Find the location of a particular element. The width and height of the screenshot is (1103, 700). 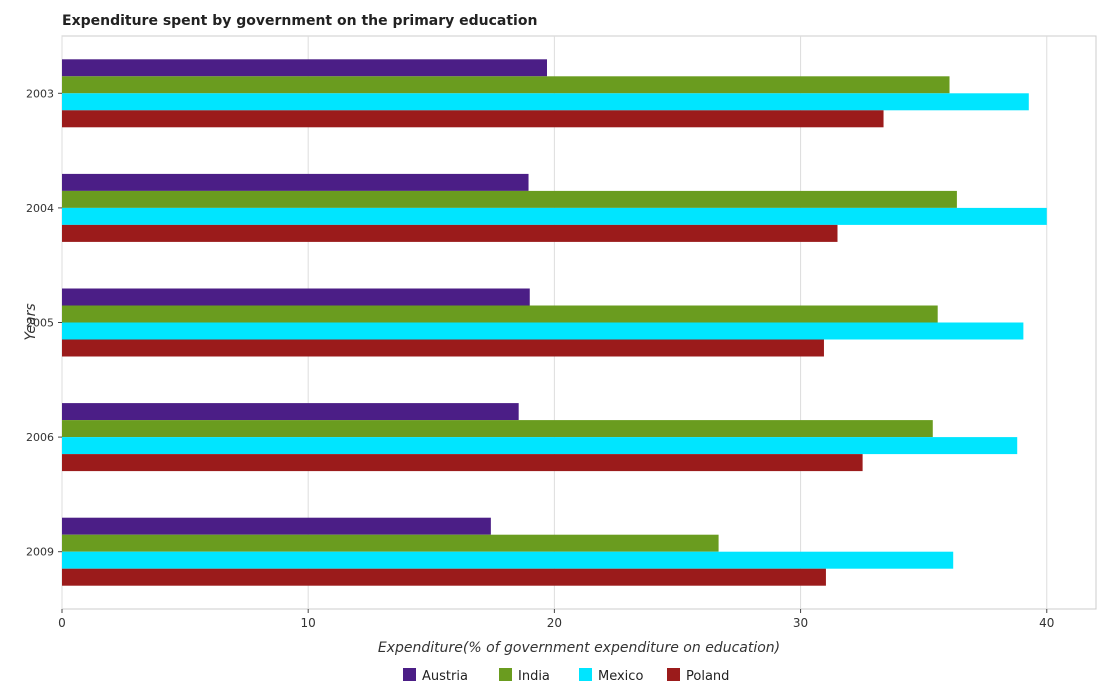

x-ticks: 0 10 20 30 40 is located at coordinates (556, 619).